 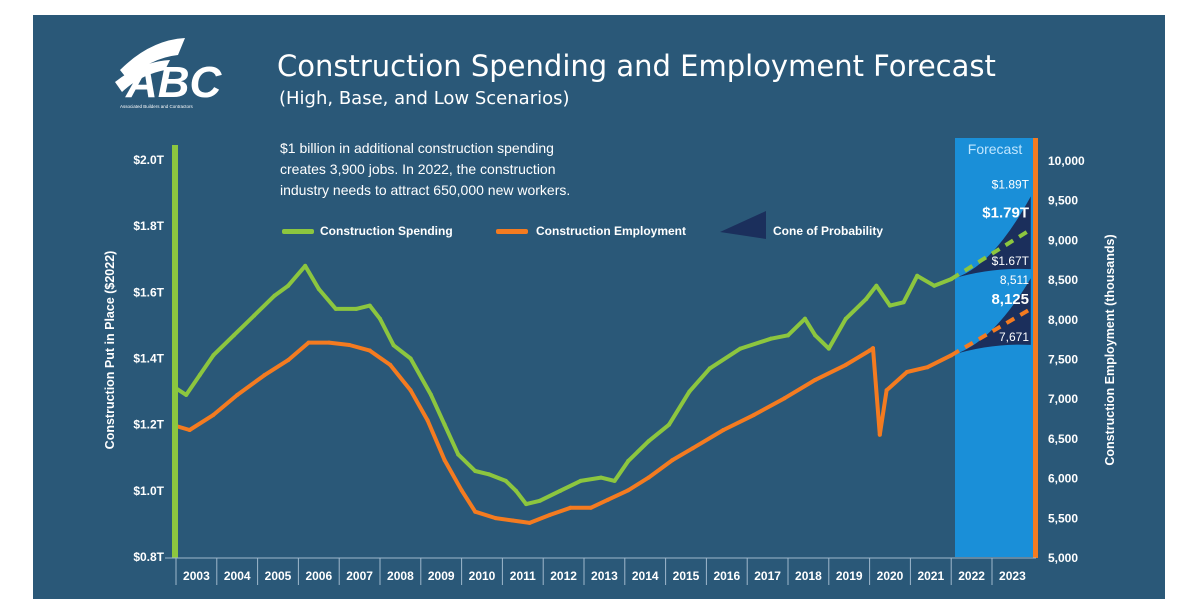 I want to click on right-tick-label: 7,500, so click(x=1063, y=360).